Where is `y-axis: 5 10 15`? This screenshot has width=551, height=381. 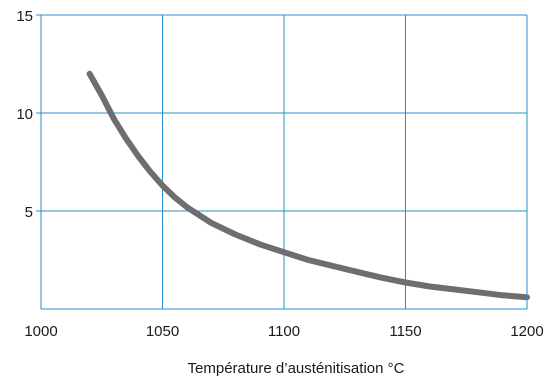
y-axis: 5 10 15 is located at coordinates (28, 114).